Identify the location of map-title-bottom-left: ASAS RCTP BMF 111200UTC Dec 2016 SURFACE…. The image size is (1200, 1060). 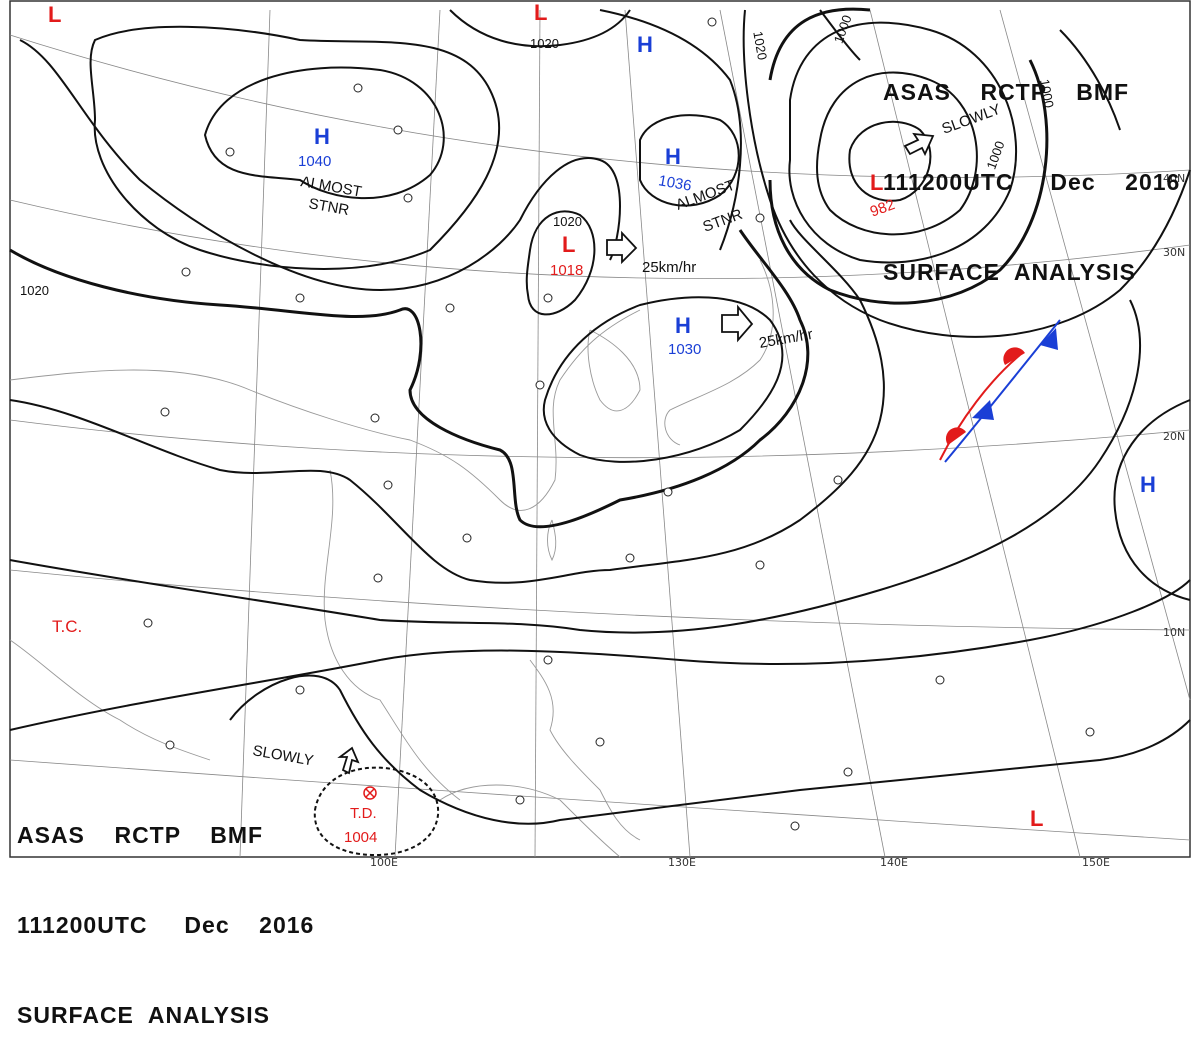
(165, 910).